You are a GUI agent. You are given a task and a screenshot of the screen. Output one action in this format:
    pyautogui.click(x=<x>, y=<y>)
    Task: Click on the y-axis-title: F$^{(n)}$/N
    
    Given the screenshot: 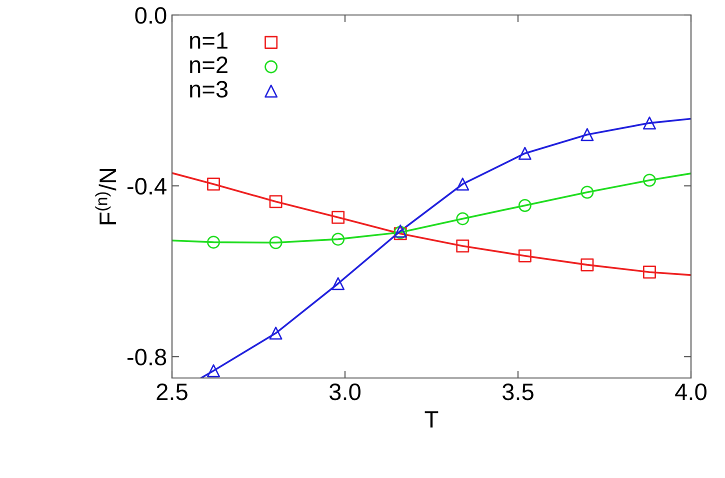 What is the action you would take?
    pyautogui.click(x=105, y=196)
    